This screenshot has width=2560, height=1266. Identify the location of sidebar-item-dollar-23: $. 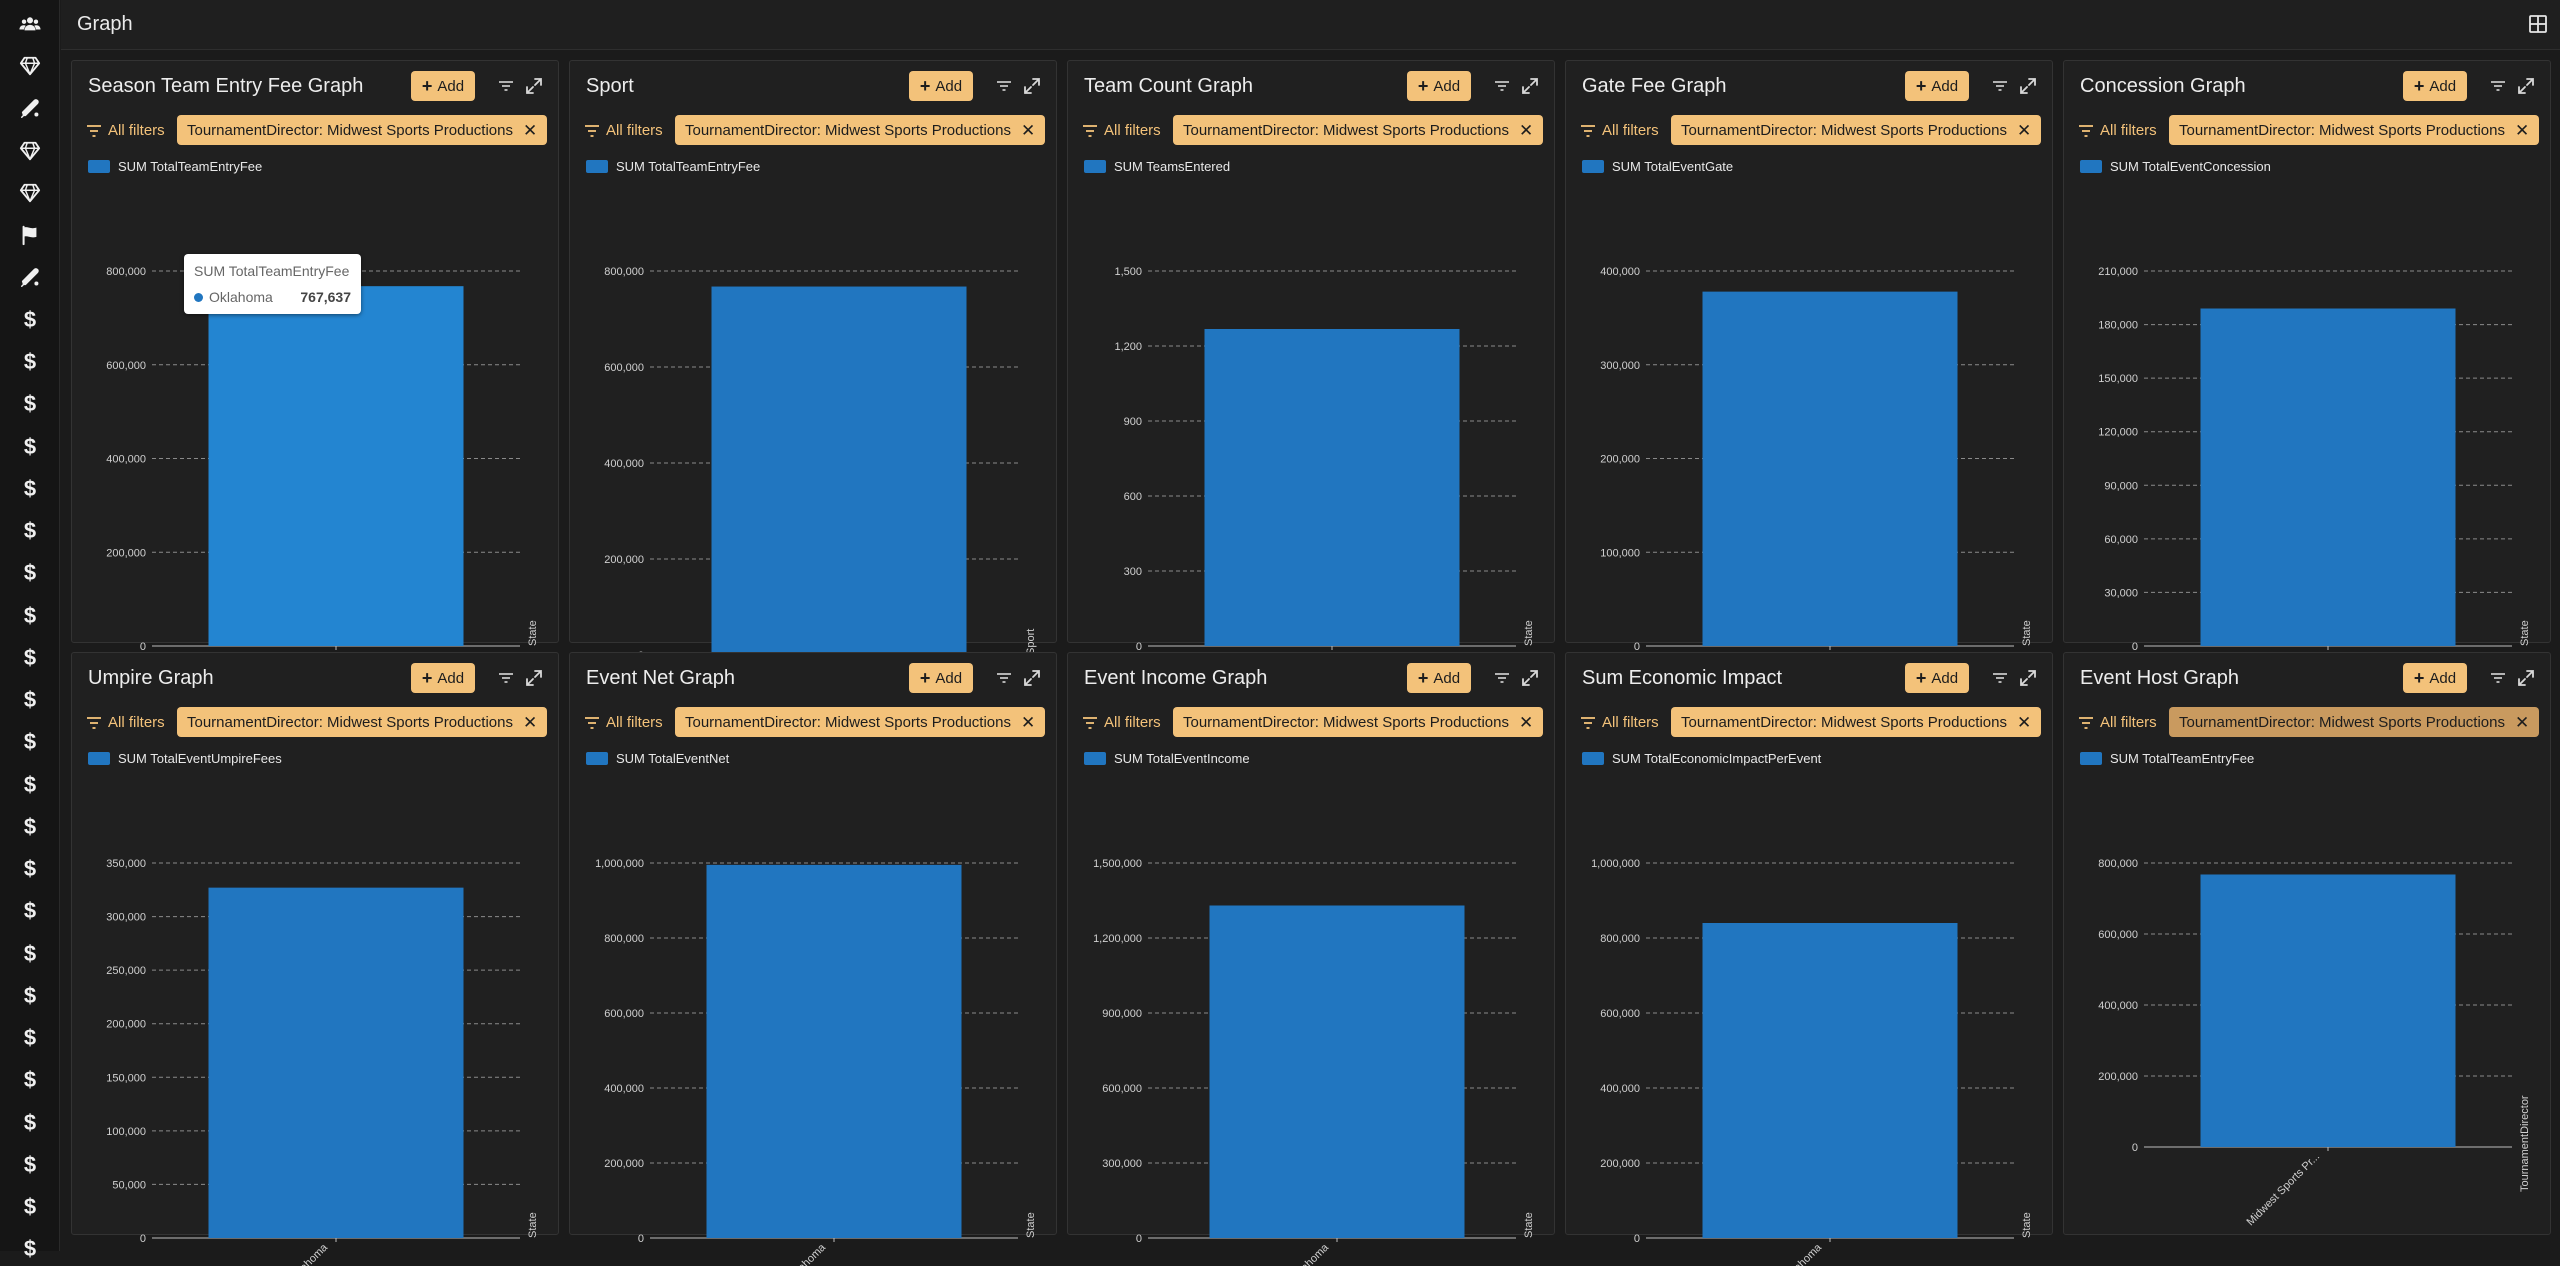
(30, 996).